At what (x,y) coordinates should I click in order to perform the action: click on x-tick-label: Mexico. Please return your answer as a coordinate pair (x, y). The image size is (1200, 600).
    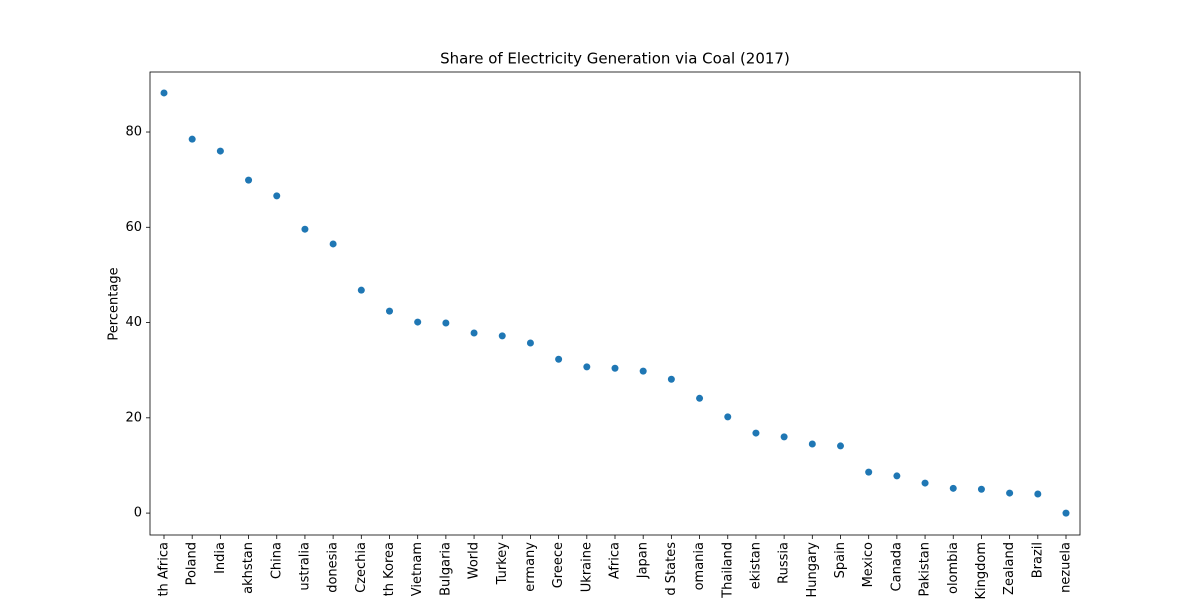
    Looking at the image, I should click on (868, 564).